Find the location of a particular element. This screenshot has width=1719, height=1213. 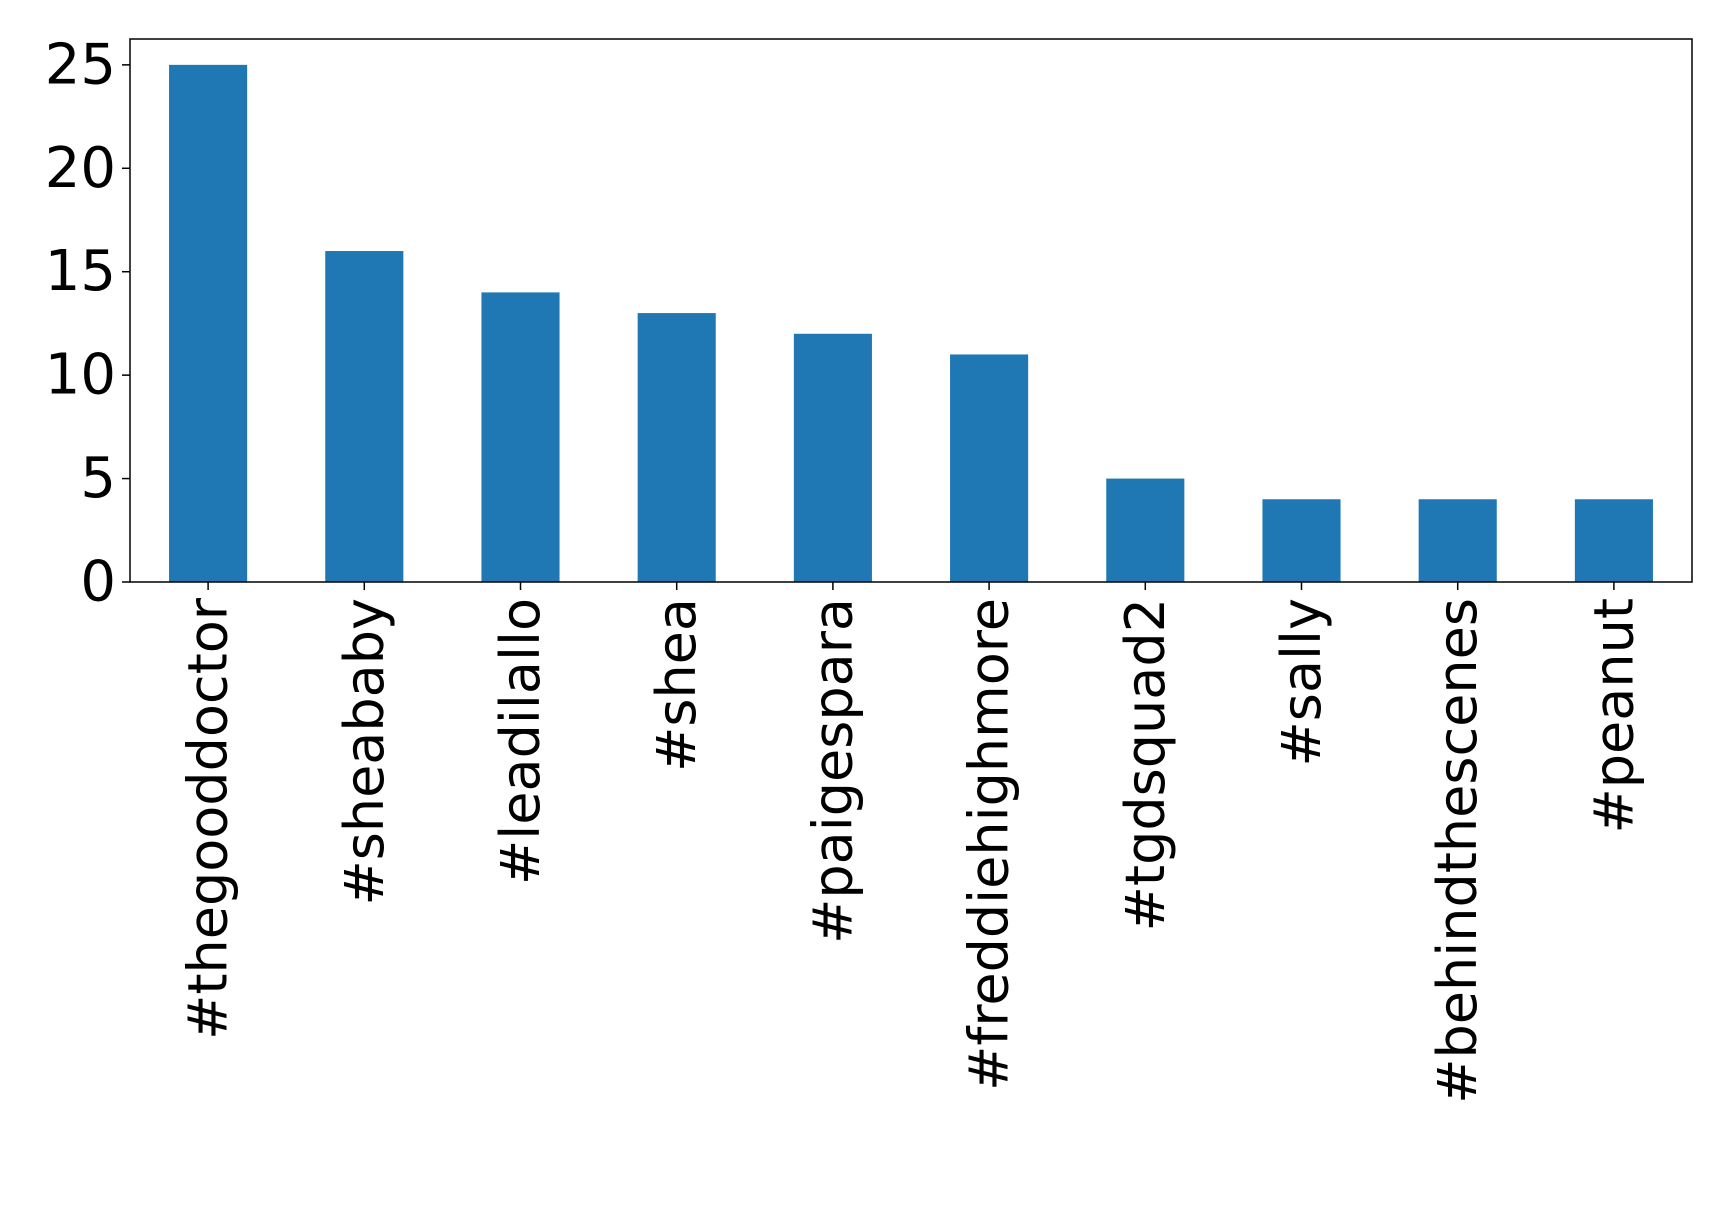

x-tick-label: #shea is located at coordinates (676, 685).